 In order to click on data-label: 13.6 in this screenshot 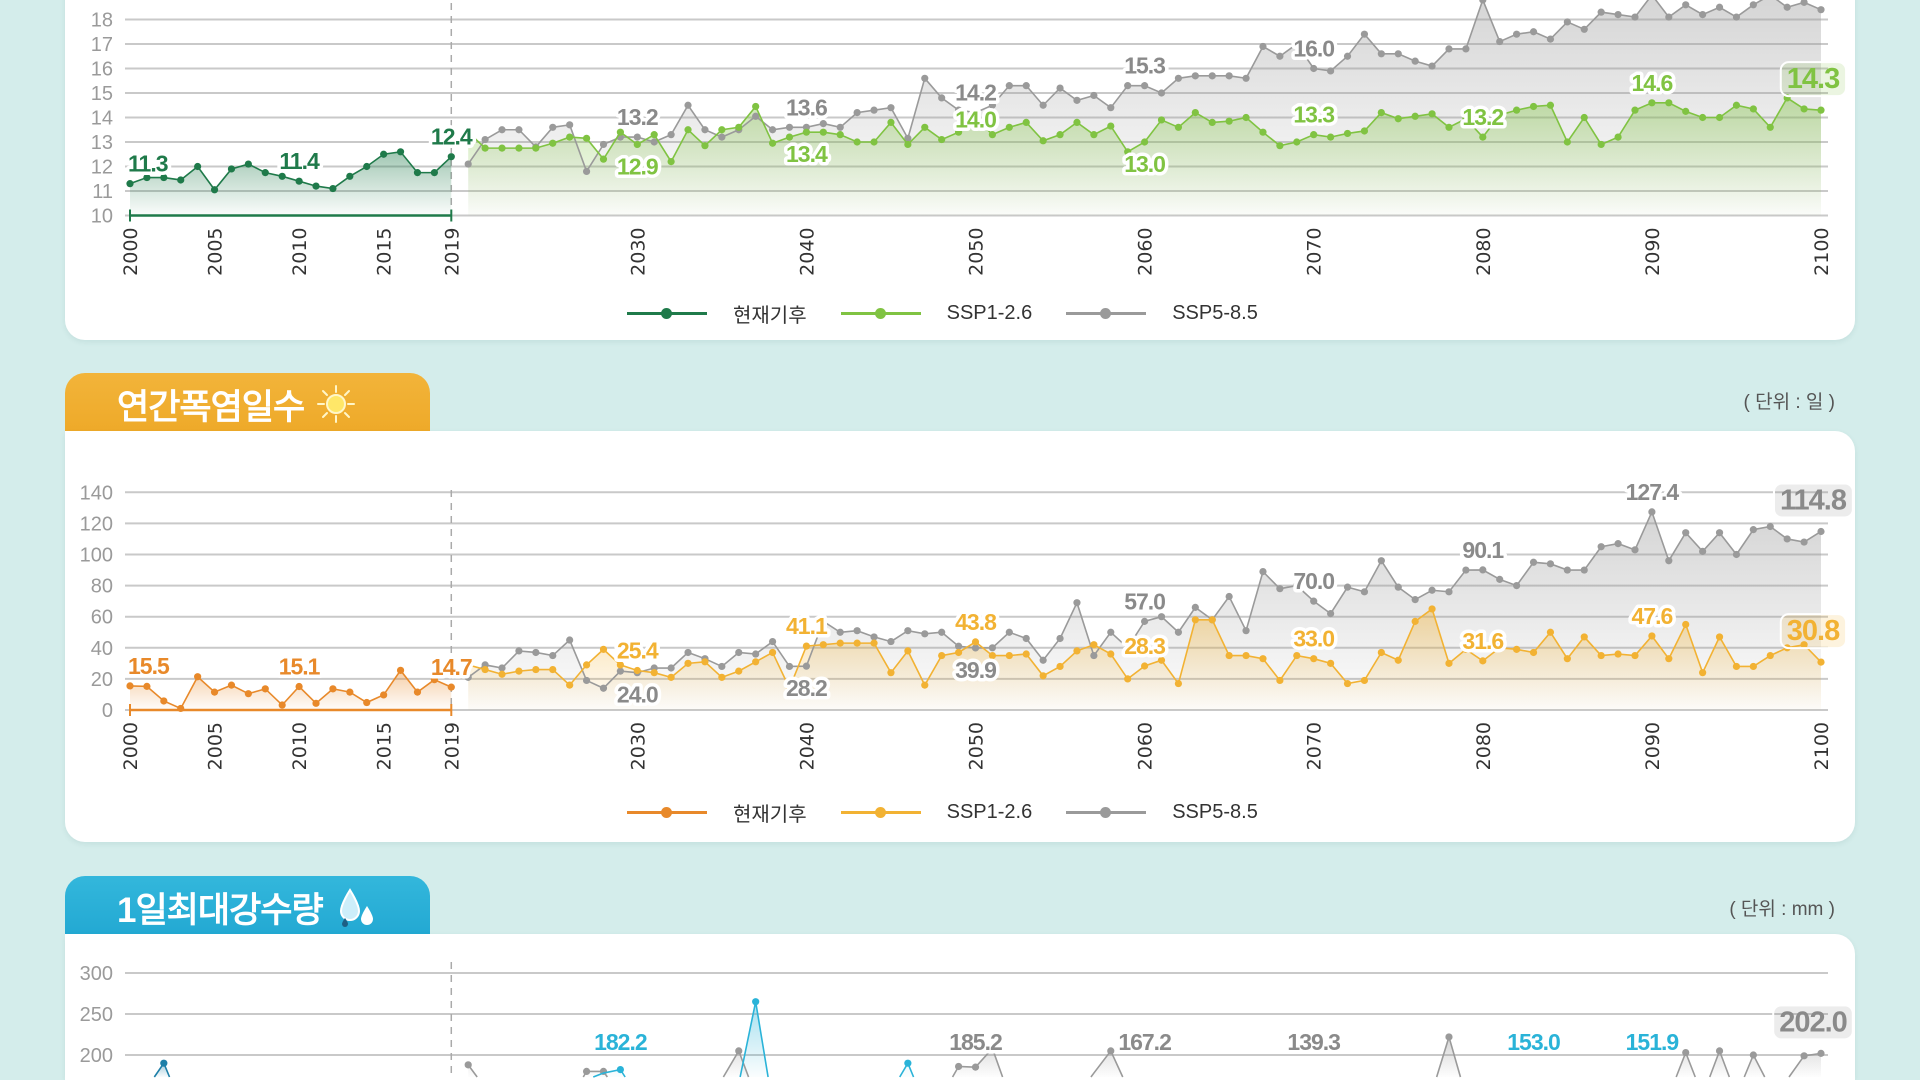, I will do `click(806, 107)`.